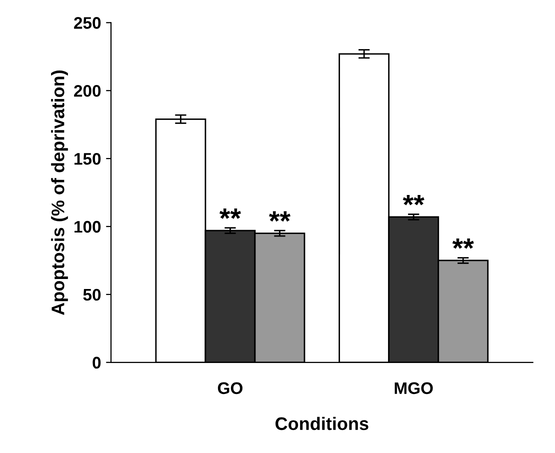 The image size is (555, 453). I want to click on y-tick-label: 100, so click(87, 226).